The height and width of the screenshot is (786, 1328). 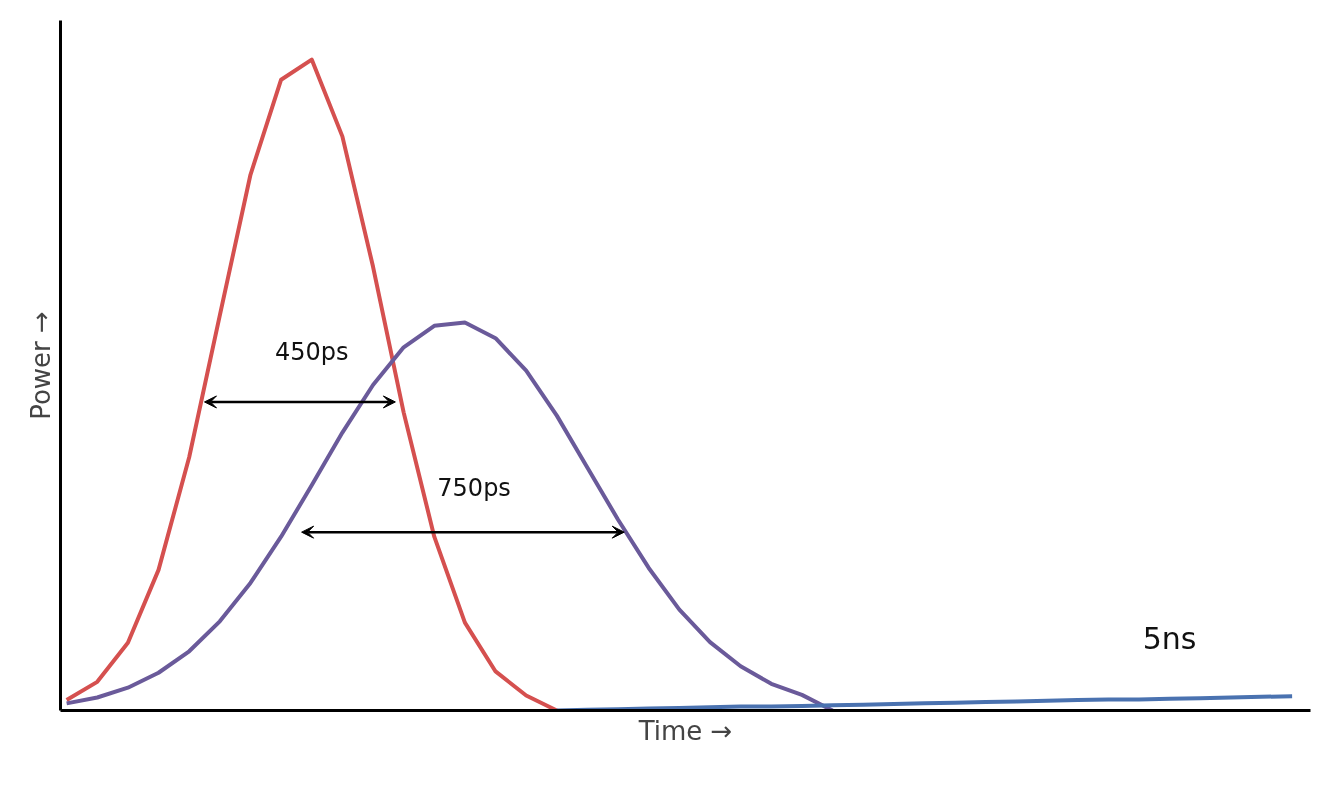 What do you see at coordinates (1169, 639) in the screenshot?
I see `annotation: 5ns` at bounding box center [1169, 639].